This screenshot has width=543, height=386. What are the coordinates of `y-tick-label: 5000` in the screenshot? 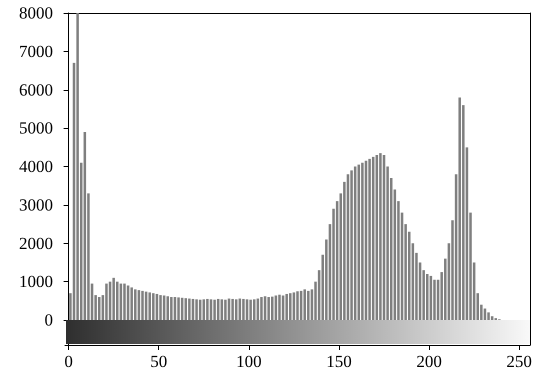 It's located at (36, 128).